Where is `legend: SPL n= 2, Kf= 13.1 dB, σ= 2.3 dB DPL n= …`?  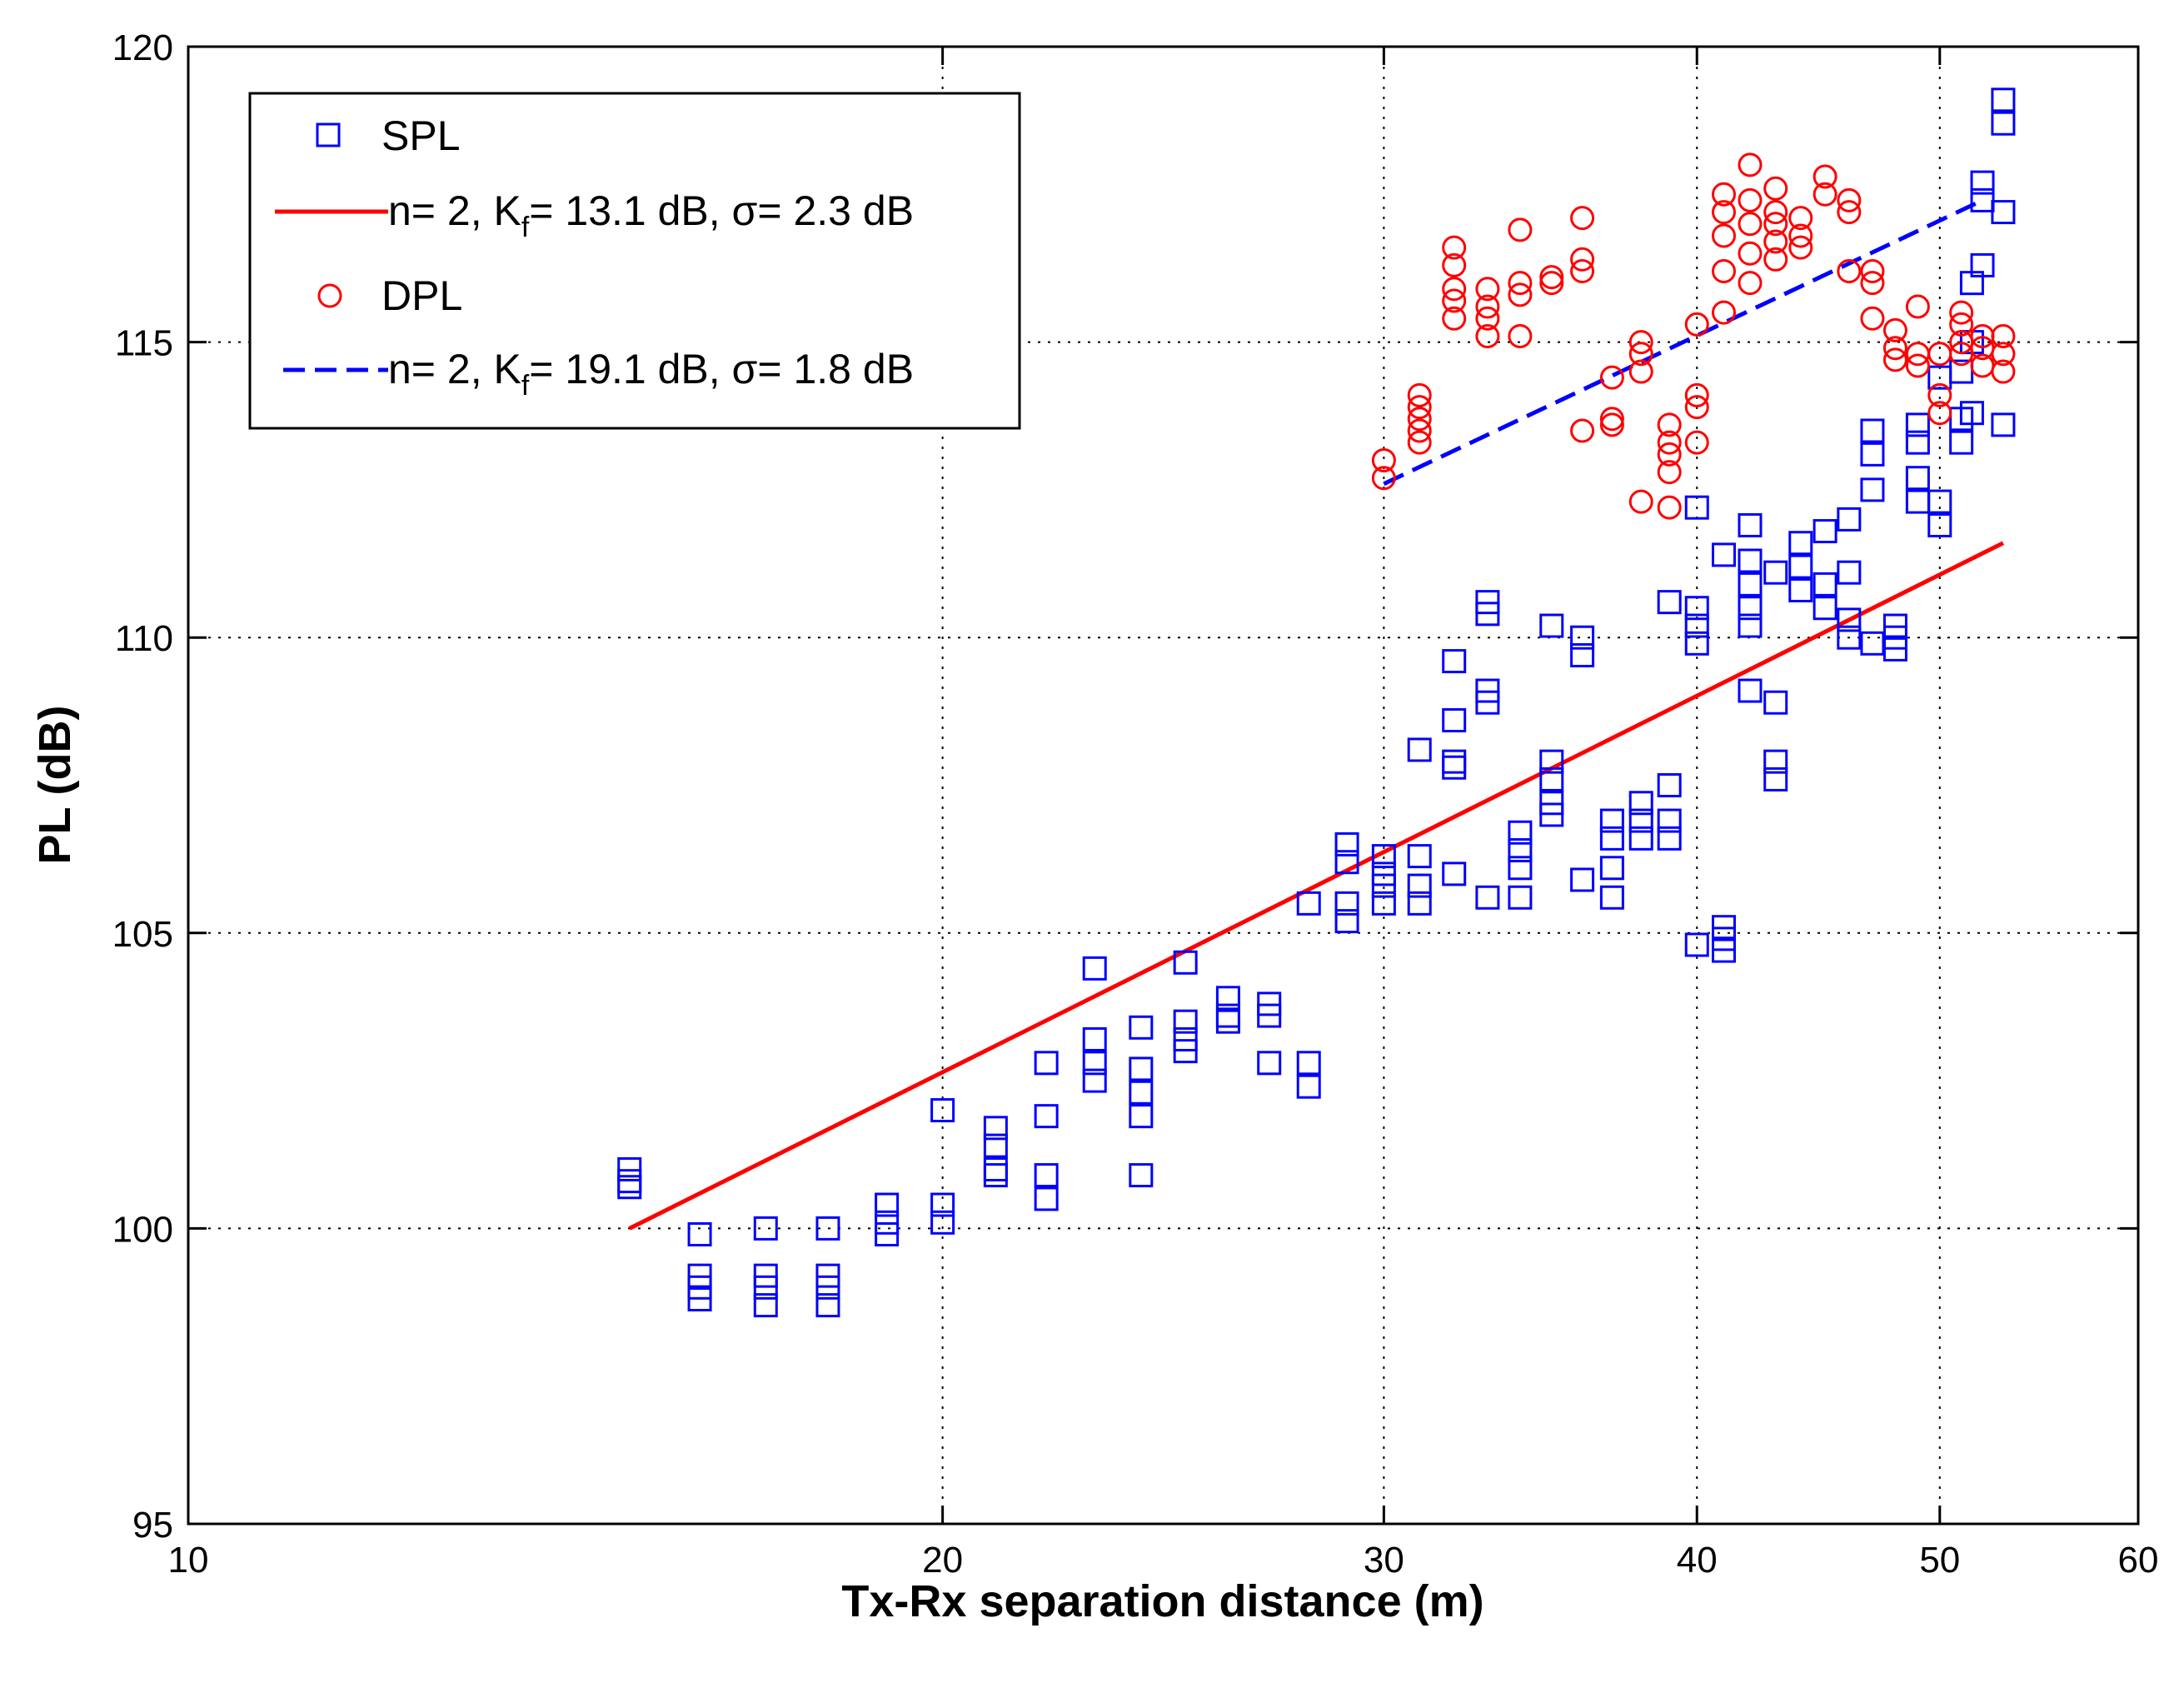 legend: SPL n= 2, Kf= 13.1 dB, σ= 2.3 dB DPL n= … is located at coordinates (634, 261).